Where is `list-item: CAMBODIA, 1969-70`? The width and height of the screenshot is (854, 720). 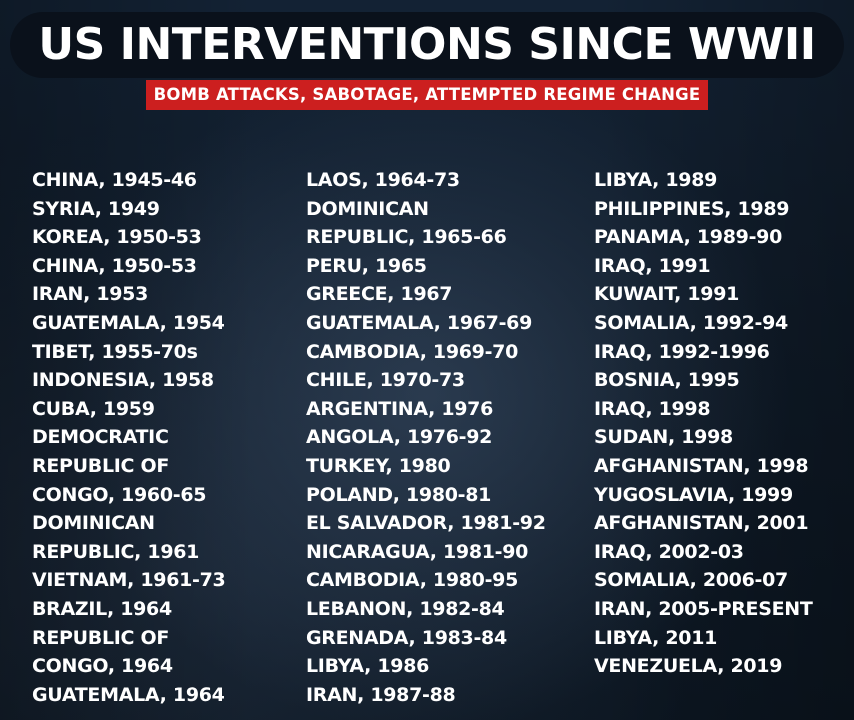 list-item: CAMBODIA, 1969-70 is located at coordinates (412, 351).